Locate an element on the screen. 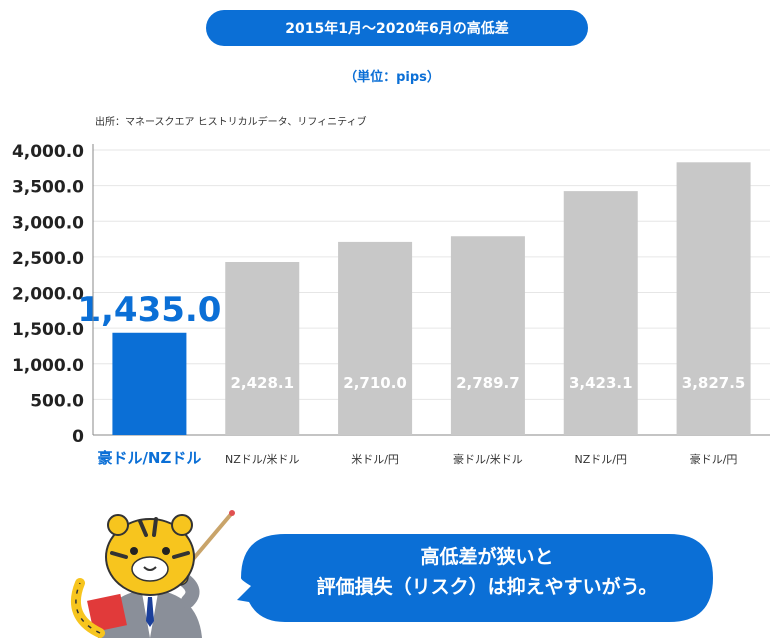  chart-title: 2015年1月〜2020年6月の高低差 is located at coordinates (397, 29).